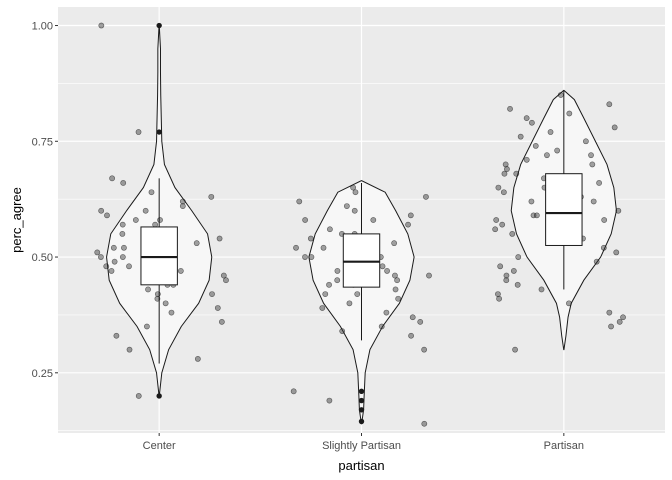  What do you see at coordinates (45, 200) in the screenshot?
I see `y-axis-ticks: 0.25 0.50 0.75 1.00` at bounding box center [45, 200].